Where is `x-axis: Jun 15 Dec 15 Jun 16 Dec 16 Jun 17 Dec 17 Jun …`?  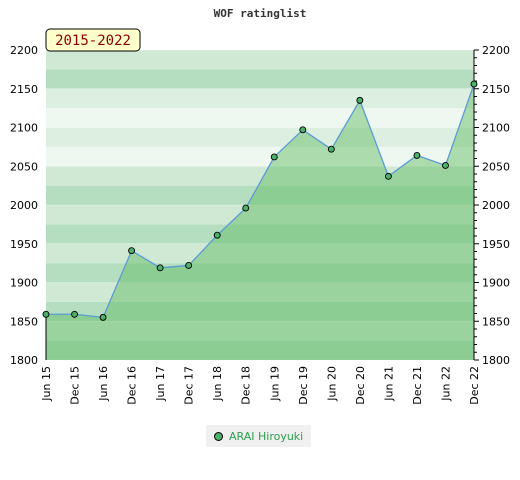
x-axis: Jun 15 Dec 15 Jun 16 Dec 16 Jun 17 Dec 17 Jun … is located at coordinates (260, 385).